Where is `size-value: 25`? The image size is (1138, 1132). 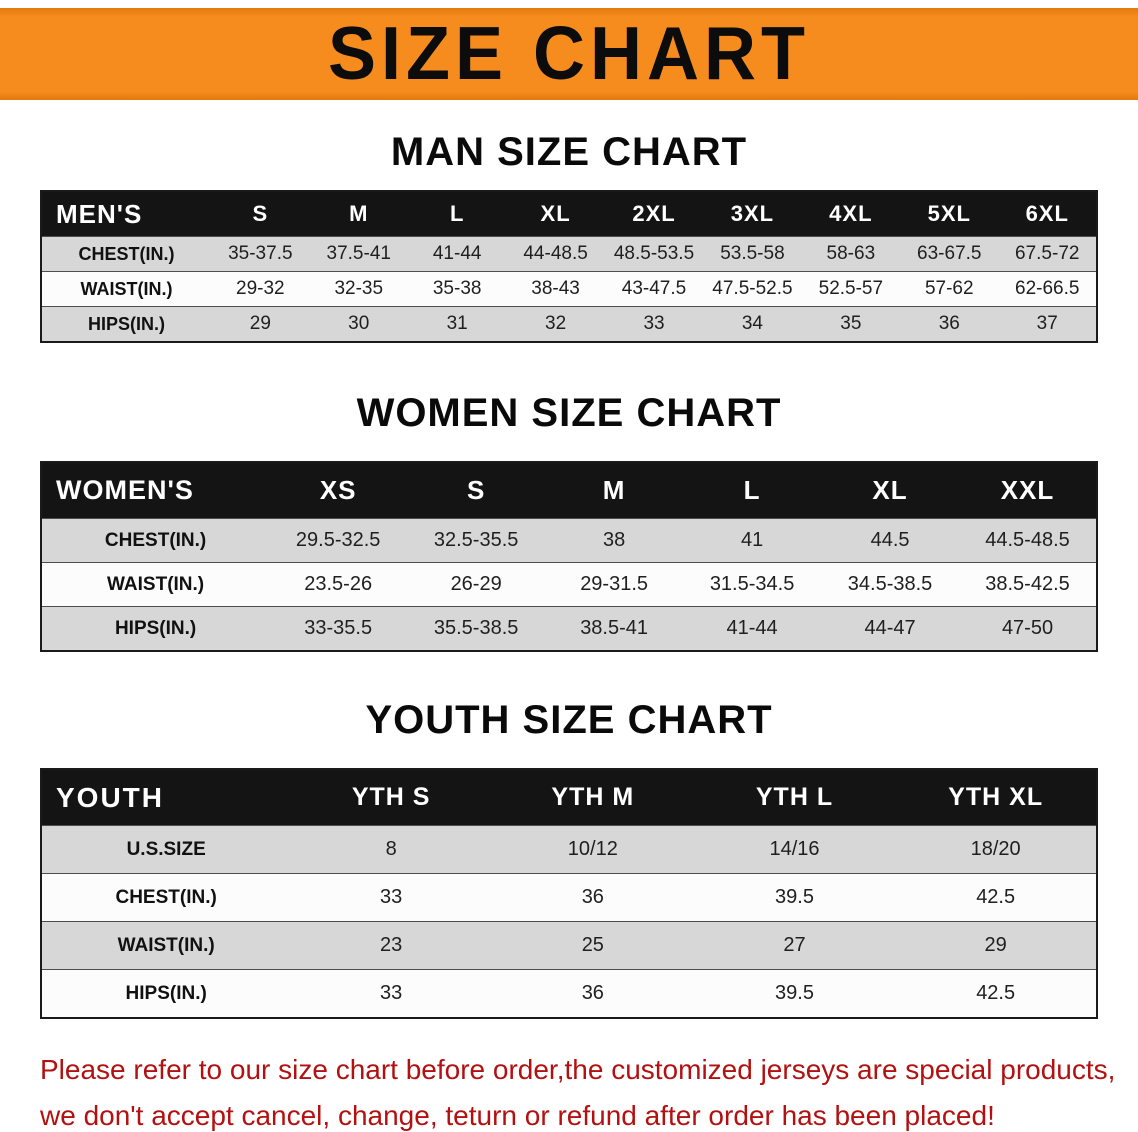 size-value: 25 is located at coordinates (592, 945).